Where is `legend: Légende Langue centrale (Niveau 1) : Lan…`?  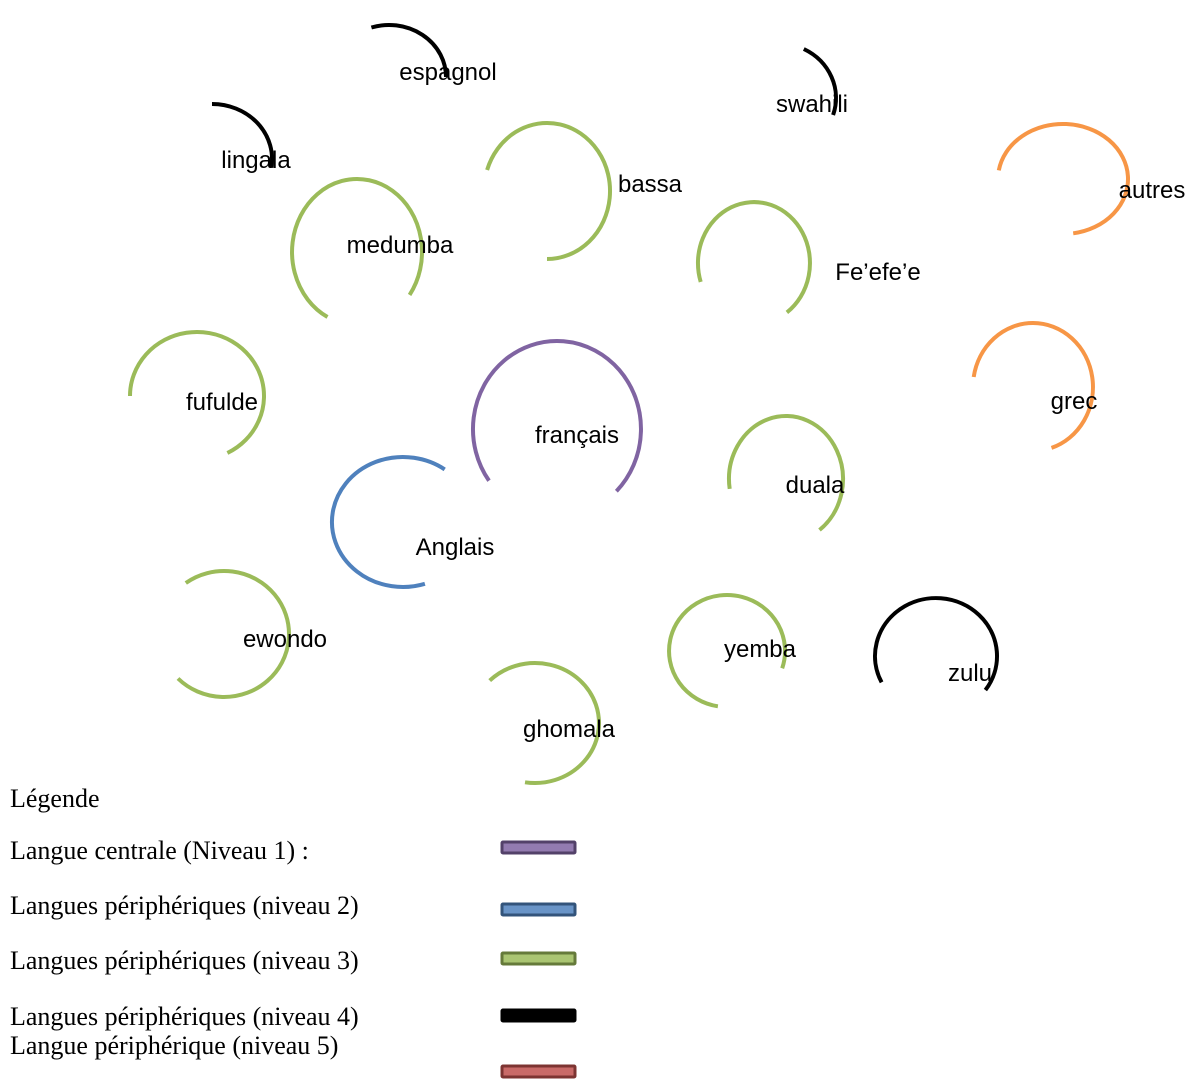 legend: Légende Langue centrale (Niveau 1) : Lan… is located at coordinates (293, 931).